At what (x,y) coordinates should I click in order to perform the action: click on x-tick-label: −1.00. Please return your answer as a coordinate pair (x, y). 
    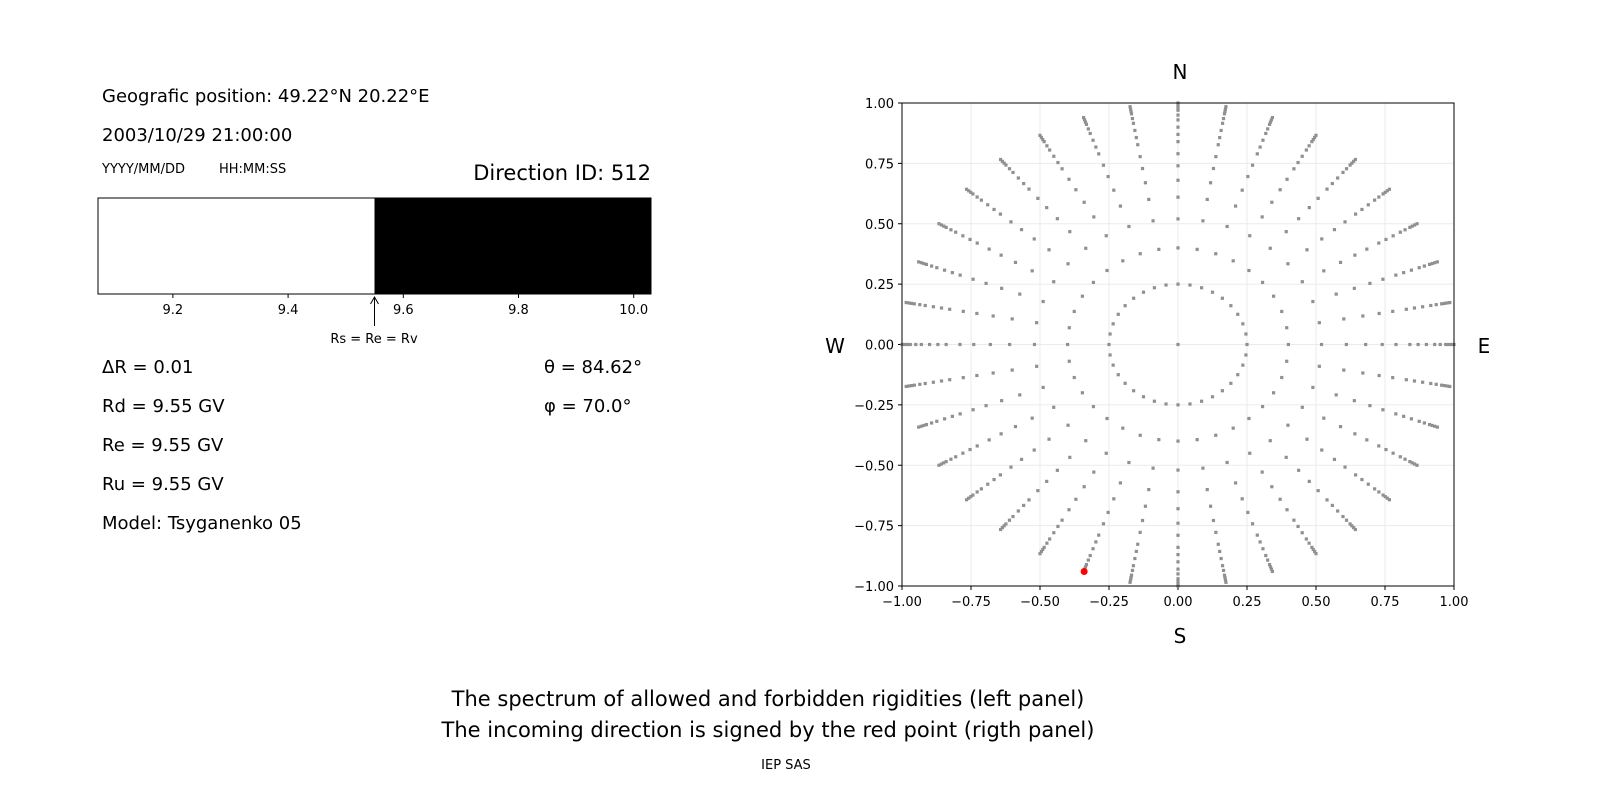
    Looking at the image, I should click on (902, 602).